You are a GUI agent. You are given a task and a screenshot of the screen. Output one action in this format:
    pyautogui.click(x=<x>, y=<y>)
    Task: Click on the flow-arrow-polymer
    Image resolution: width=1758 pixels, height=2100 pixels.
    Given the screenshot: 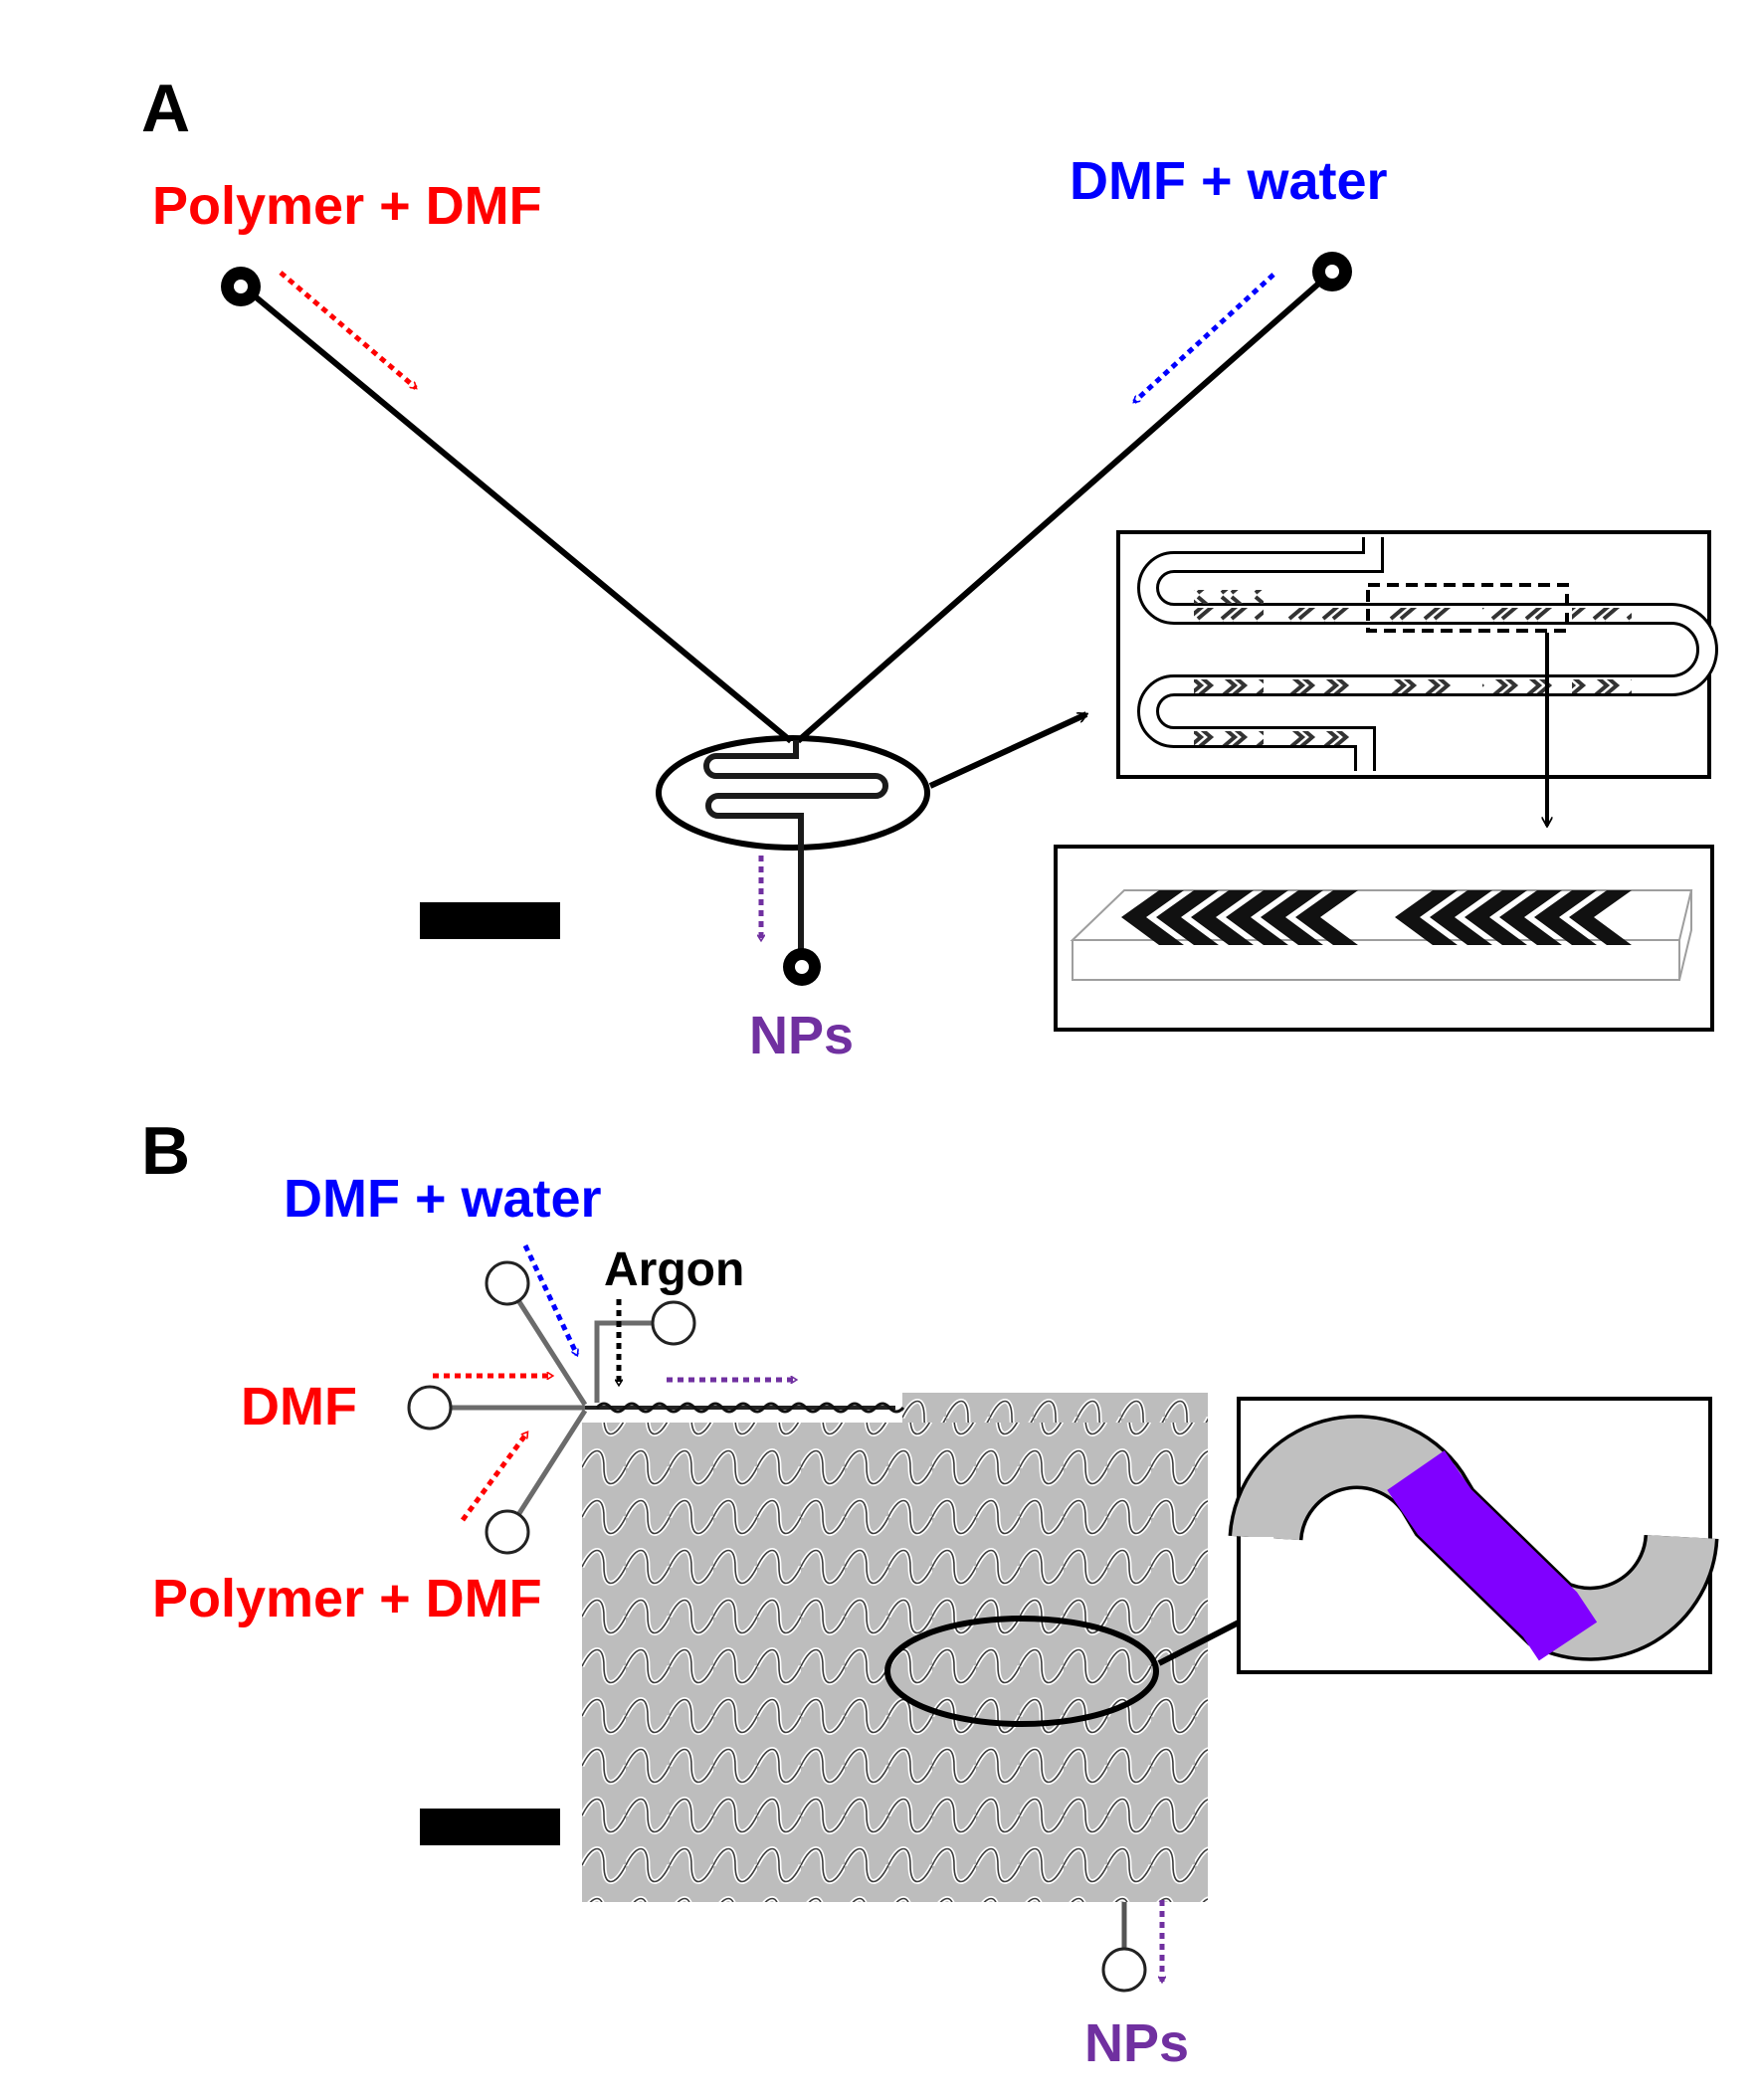 What is the action you would take?
    pyautogui.click(x=347, y=330)
    